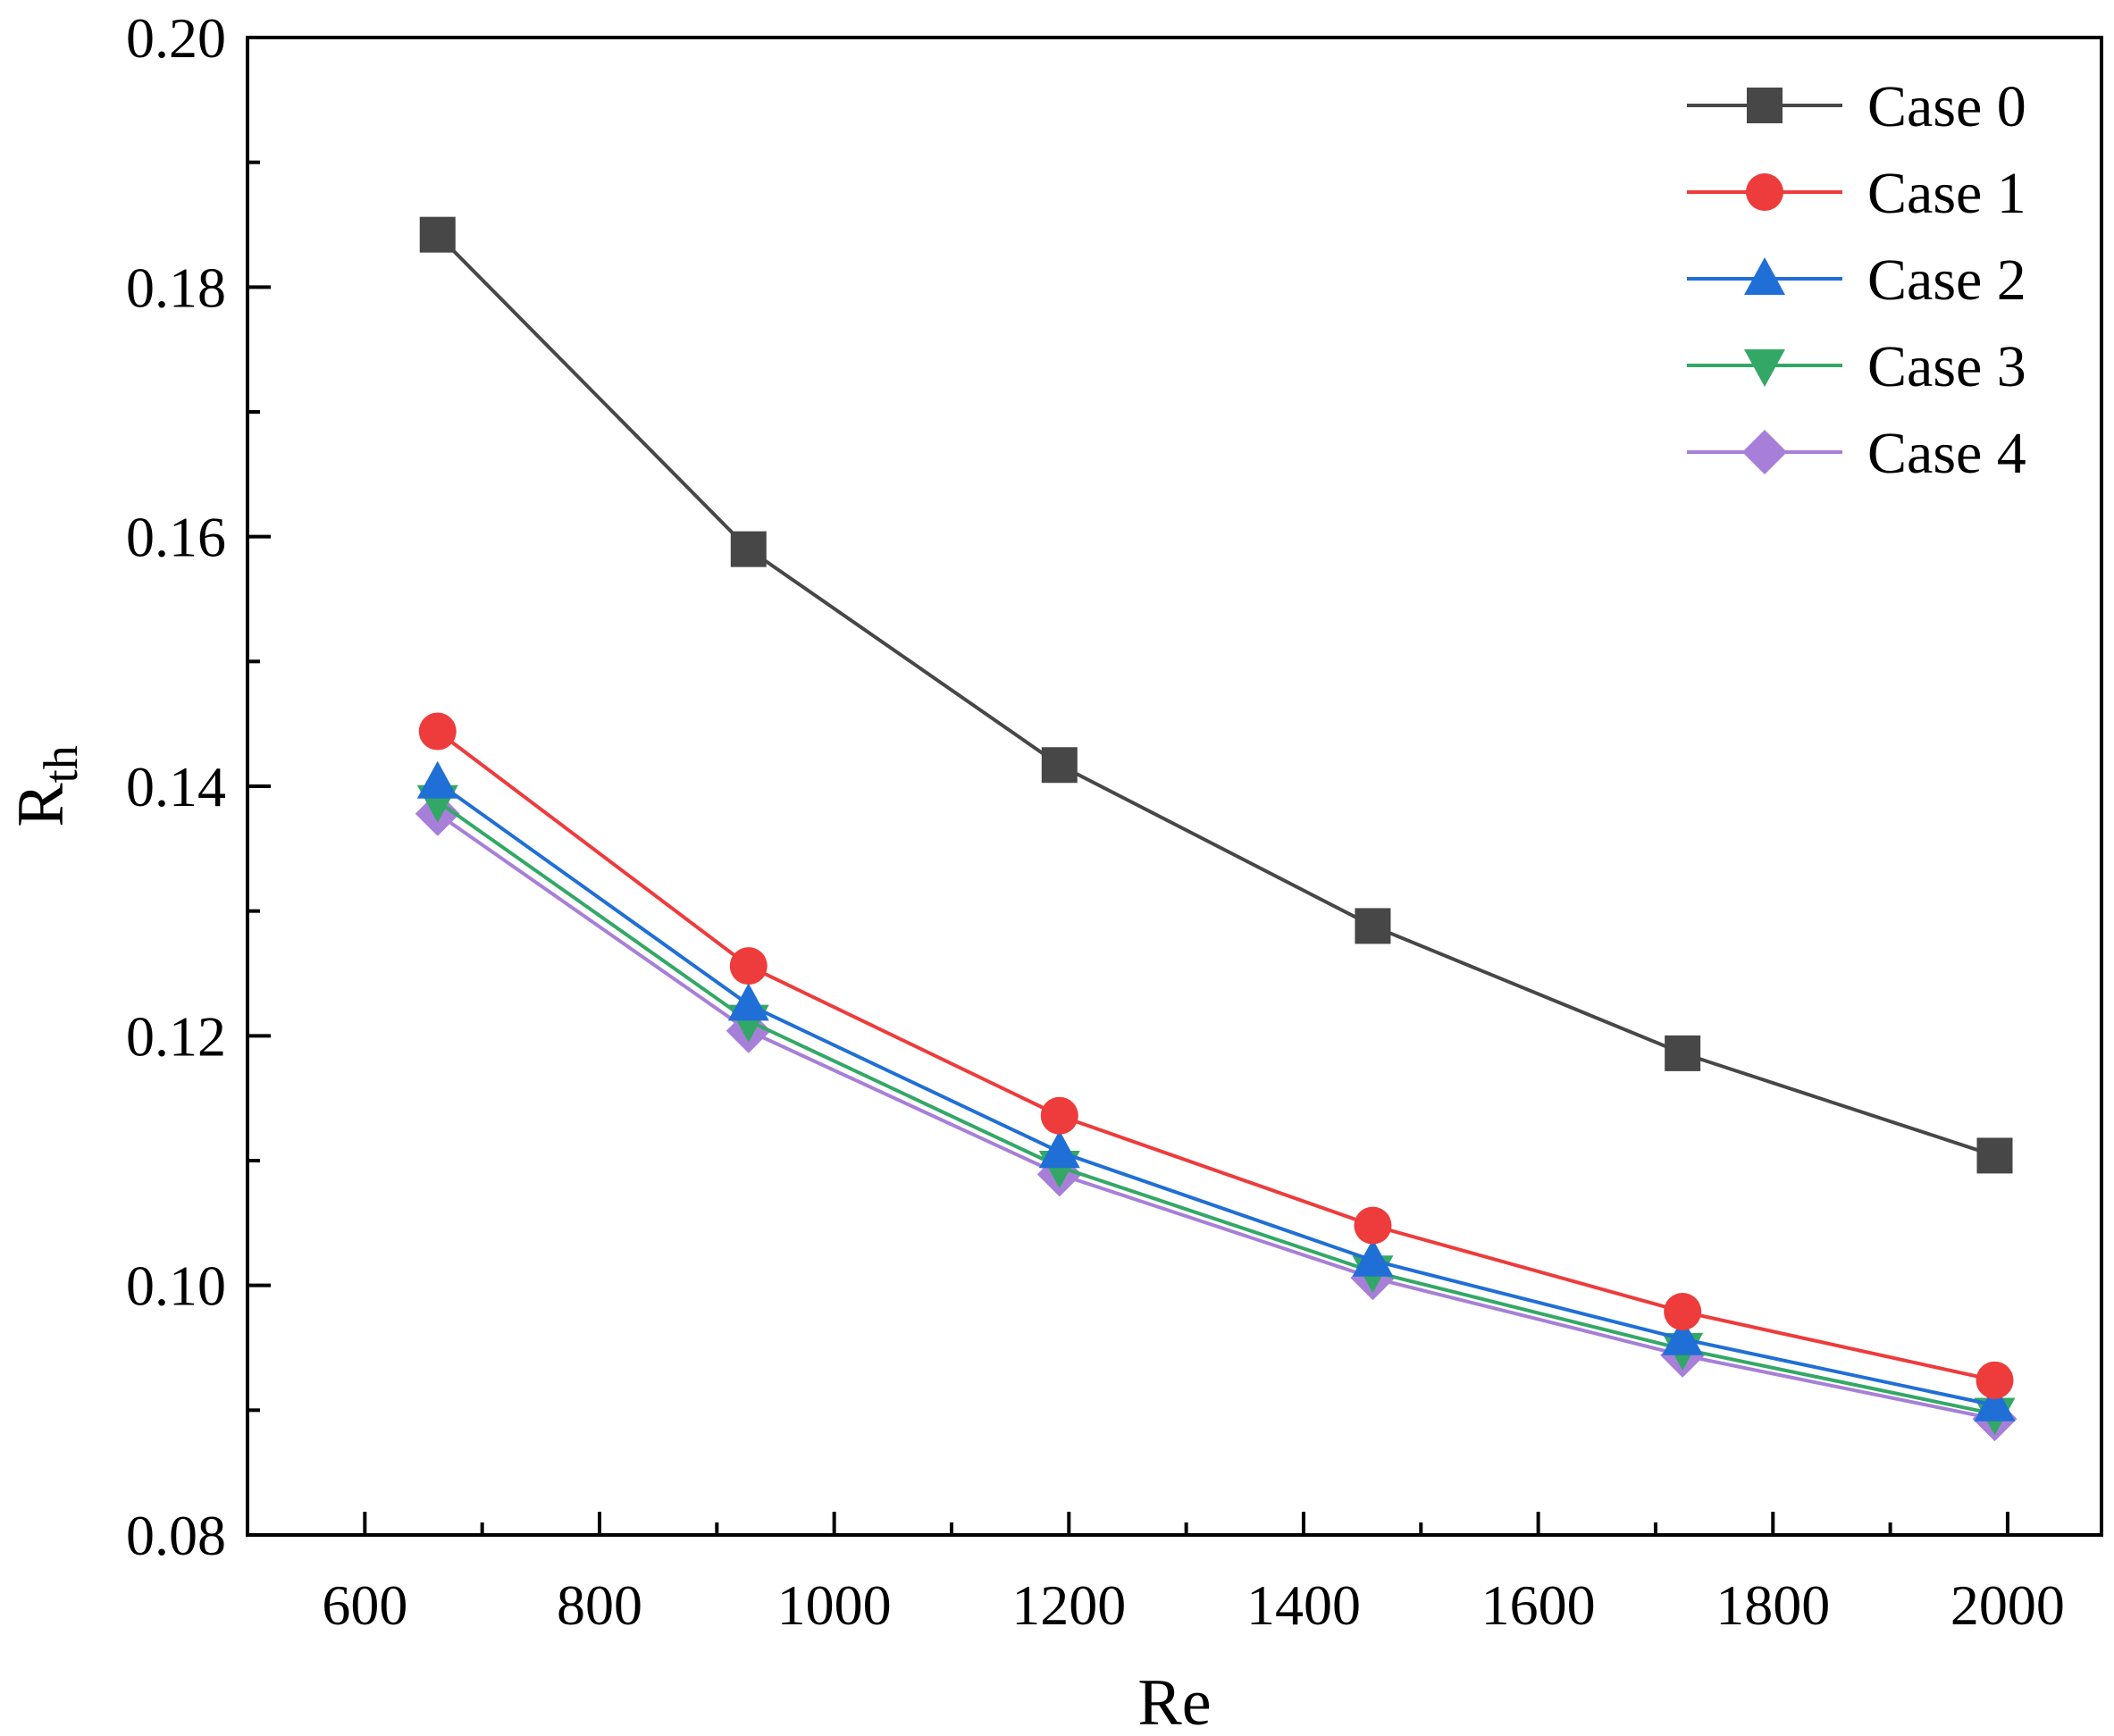 The image size is (2114, 1736). What do you see at coordinates (1856, 453) in the screenshot?
I see `legend-item-case-4: Case 4` at bounding box center [1856, 453].